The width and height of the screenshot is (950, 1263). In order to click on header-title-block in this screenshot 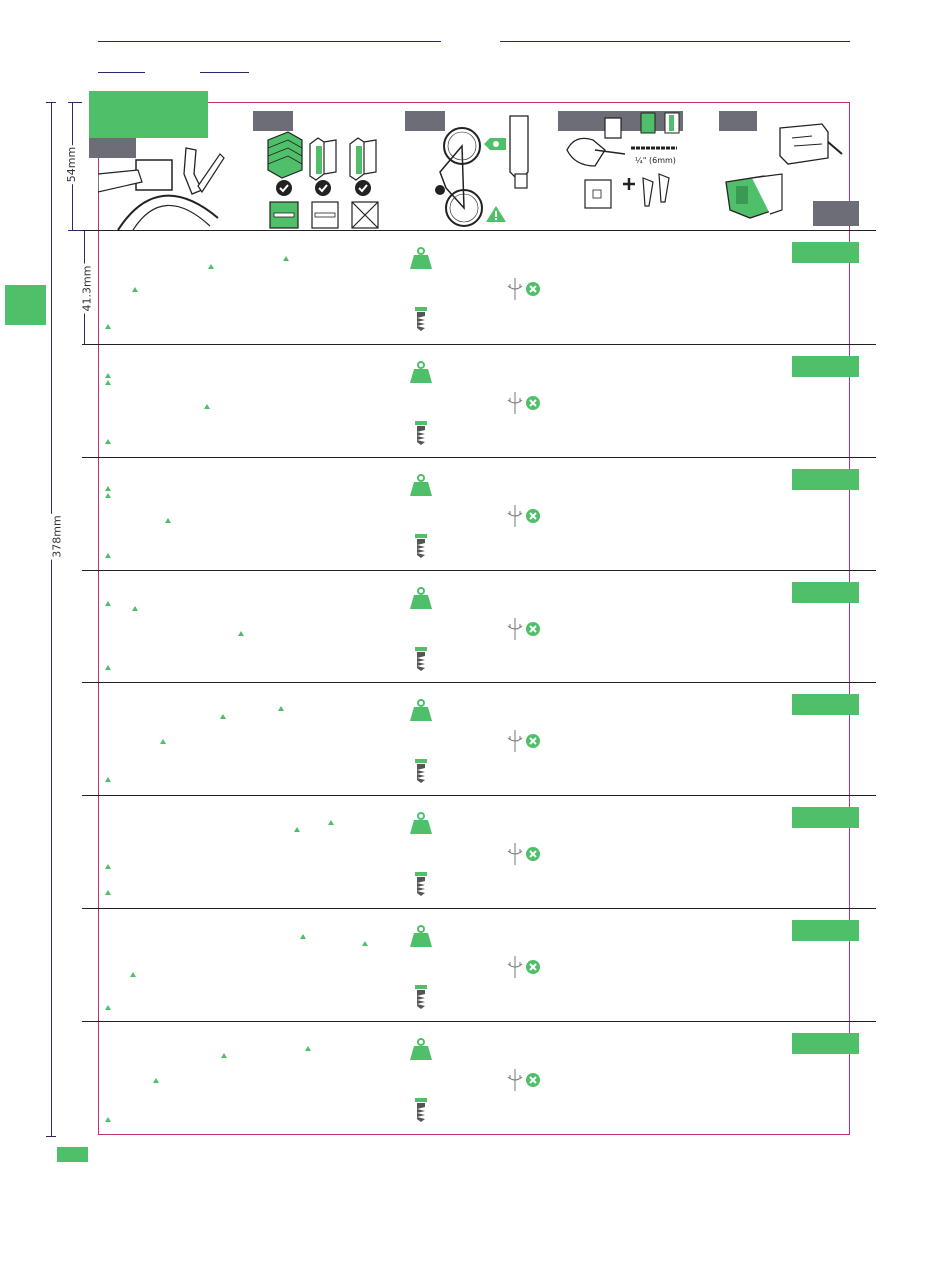, I will do `click(148, 114)`.